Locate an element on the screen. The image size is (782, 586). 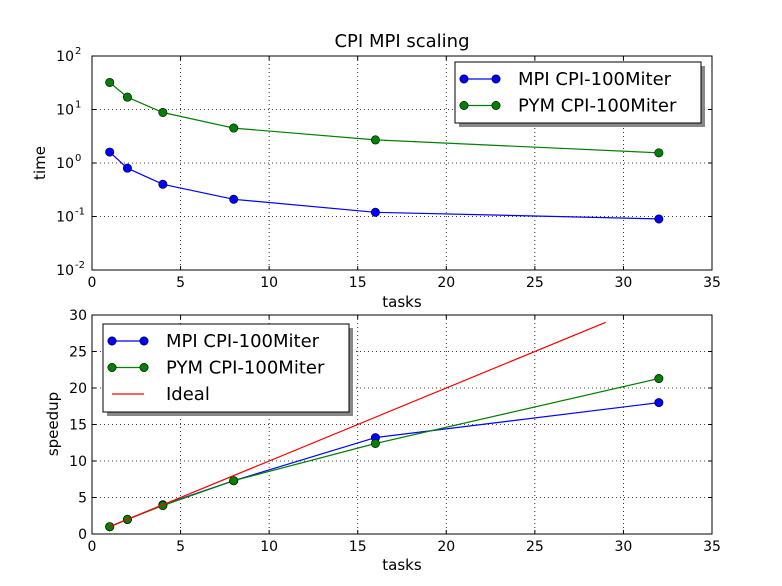
legend-box is located at coordinates (578, 92).